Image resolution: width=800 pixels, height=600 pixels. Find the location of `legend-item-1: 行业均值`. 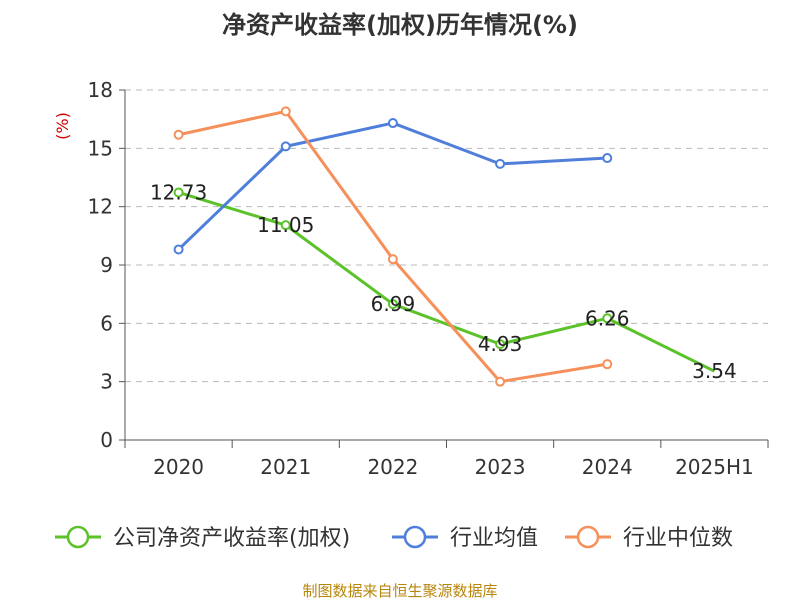

legend-item-1: 行业均值 is located at coordinates (465, 538).